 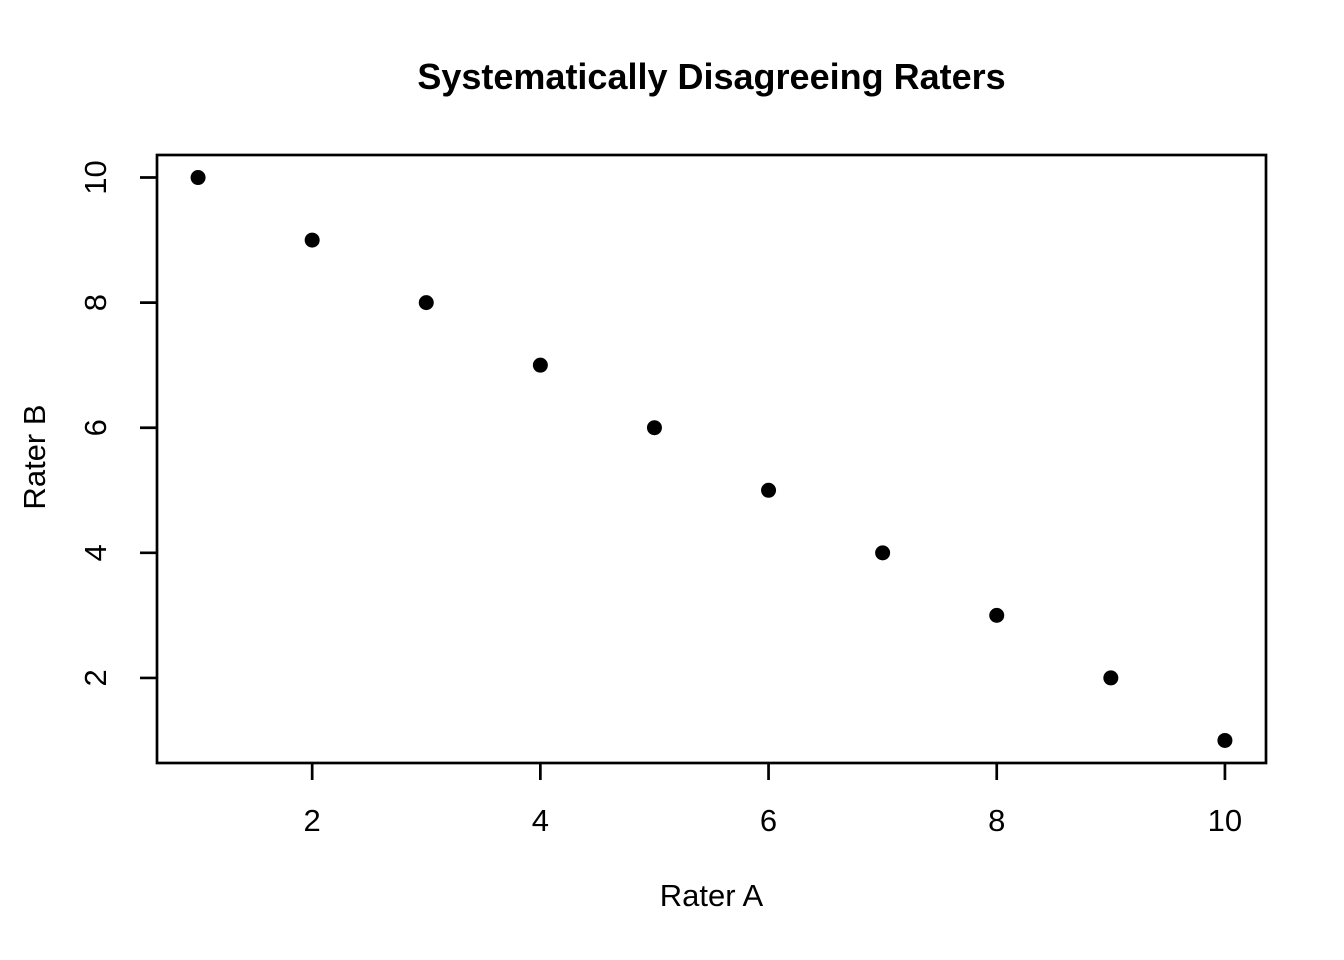 What do you see at coordinates (95, 427) in the screenshot?
I see `y-tick-label: 6` at bounding box center [95, 427].